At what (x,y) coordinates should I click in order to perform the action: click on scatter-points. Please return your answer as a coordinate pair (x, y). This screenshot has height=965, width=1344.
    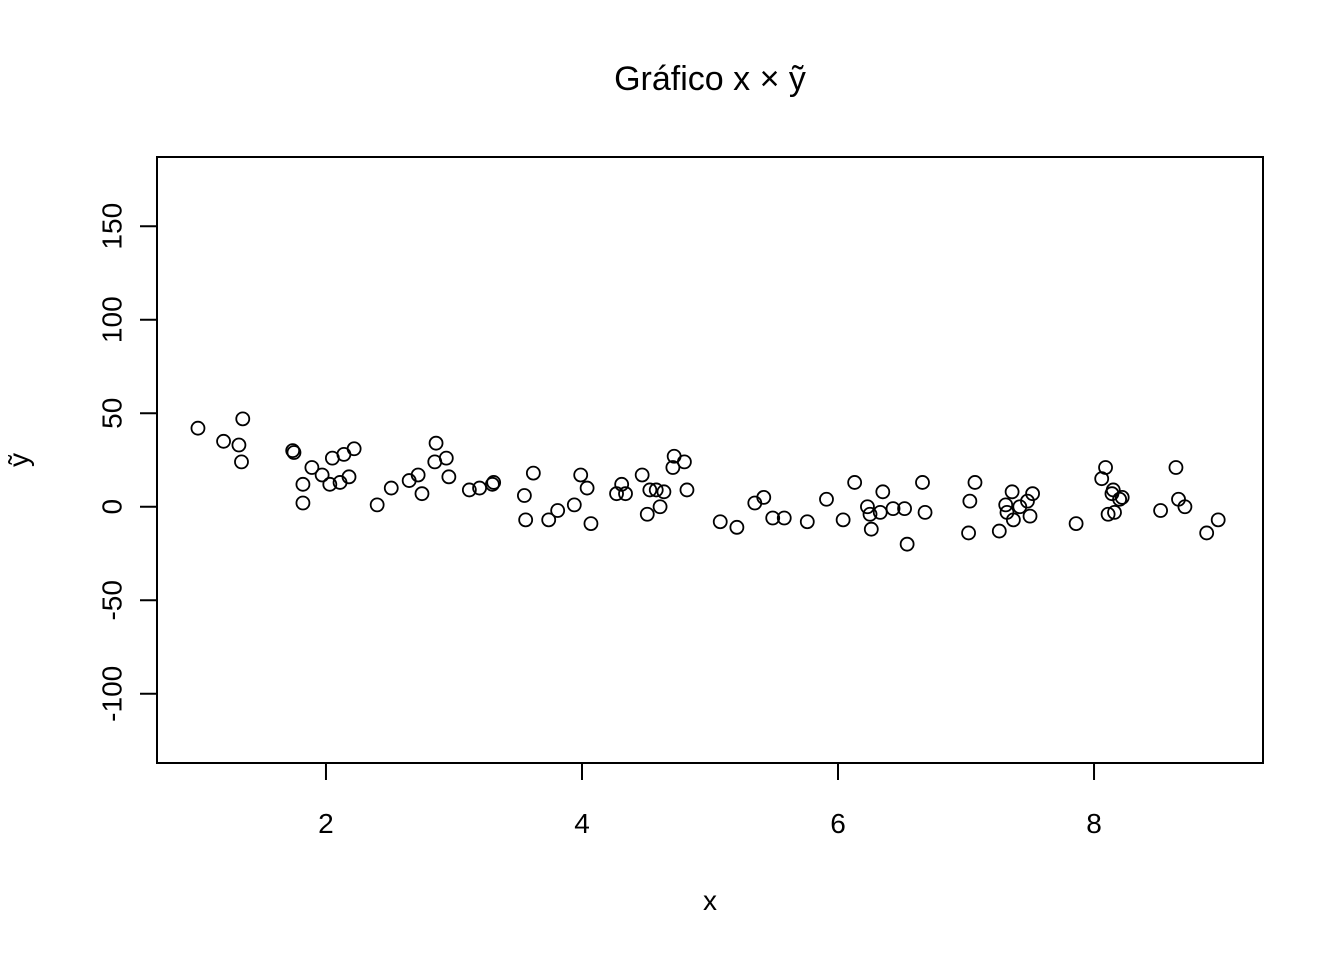
    Looking at the image, I should click on (708, 481).